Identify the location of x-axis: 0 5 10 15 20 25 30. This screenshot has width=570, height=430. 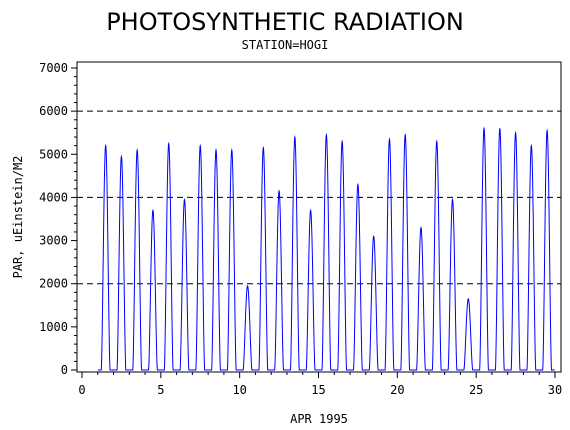
(320, 384).